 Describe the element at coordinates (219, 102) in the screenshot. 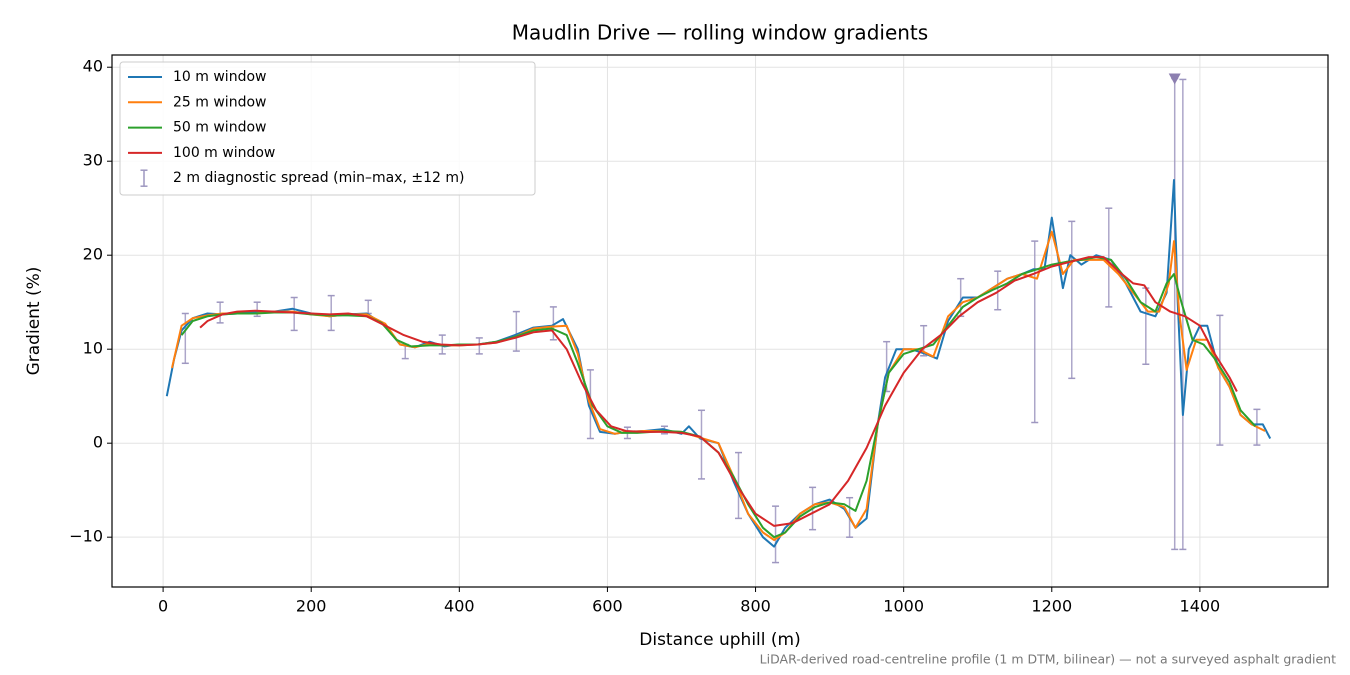

I see `legend-label: 25 m window` at that location.